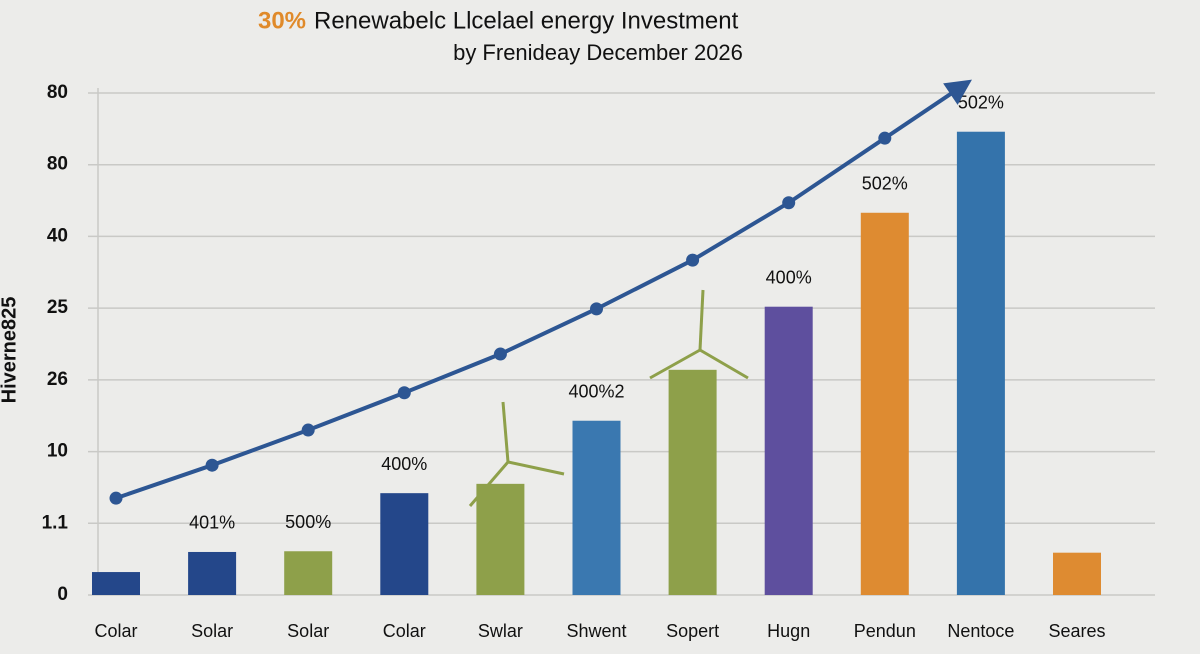 The width and height of the screenshot is (1200, 654). What do you see at coordinates (692, 631) in the screenshot?
I see `x-tick-label: Sopert` at bounding box center [692, 631].